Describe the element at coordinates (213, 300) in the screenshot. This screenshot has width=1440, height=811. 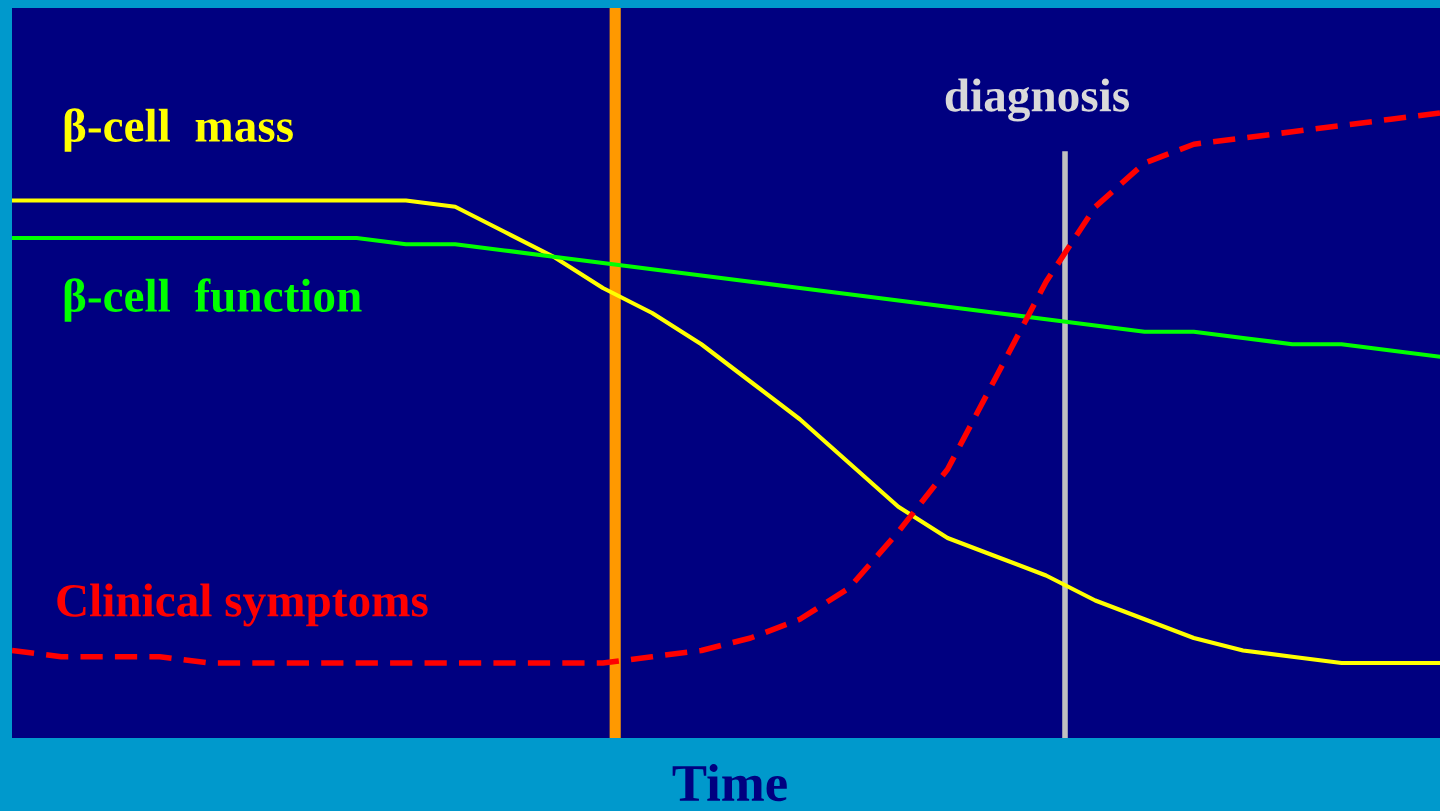
I see `series-label: β-cell function` at that location.